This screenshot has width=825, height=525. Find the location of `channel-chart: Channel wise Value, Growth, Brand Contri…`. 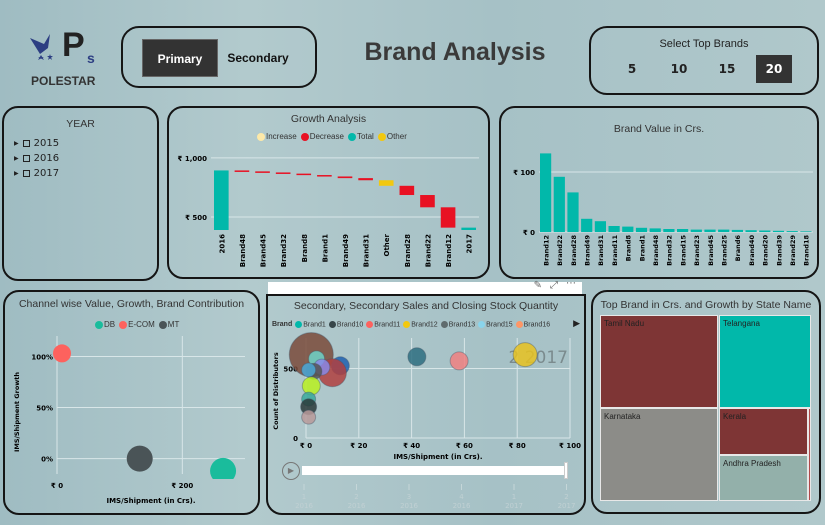

channel-chart: Channel wise Value, Growth, Brand Contri… is located at coordinates (131, 402).